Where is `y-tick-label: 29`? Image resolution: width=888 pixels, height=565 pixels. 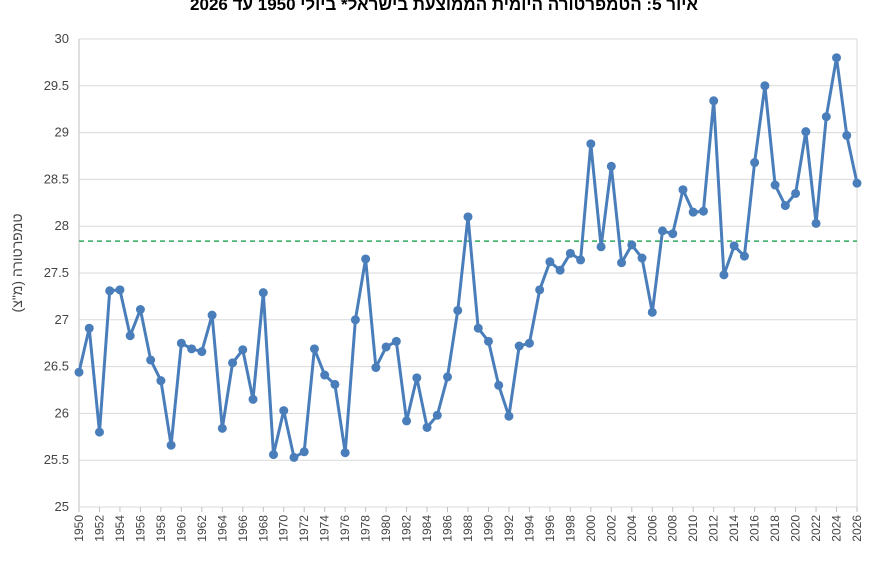 y-tick-label: 29 is located at coordinates (62, 132).